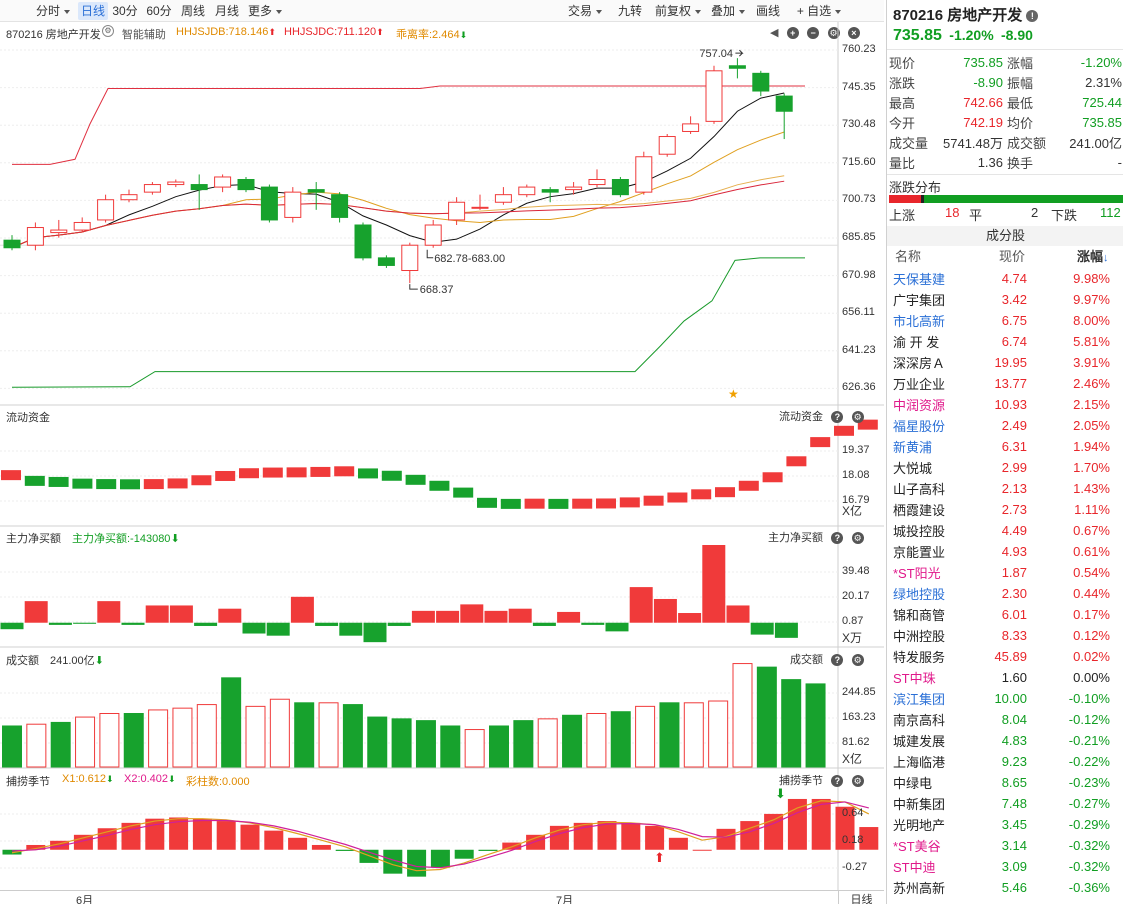 This screenshot has width=1123, height=904. I want to click on component-row: 中绿电 8.65 -0.23%, so click(1005, 782).